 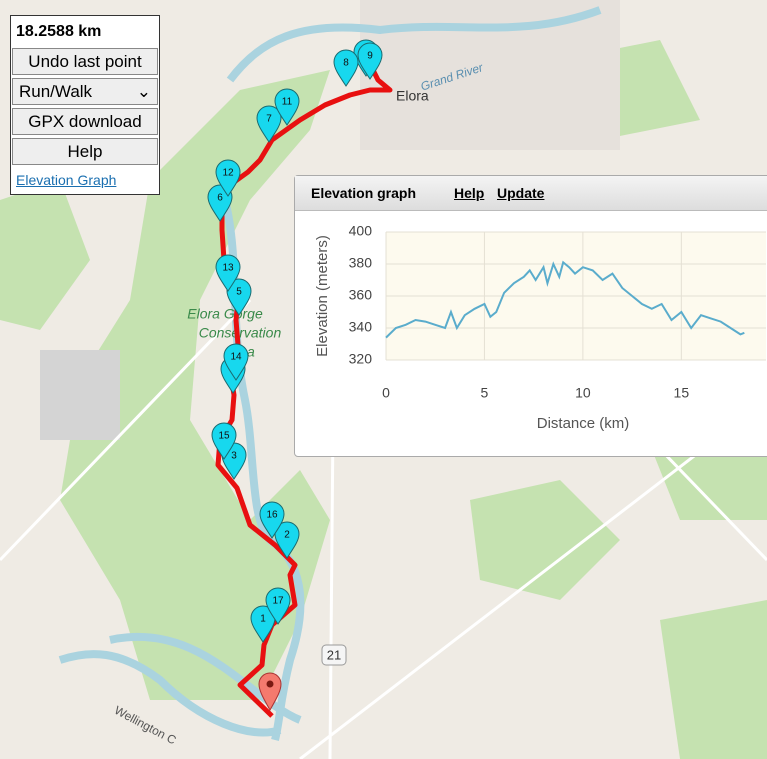 I want to click on marker-label: 16, so click(x=272, y=515).